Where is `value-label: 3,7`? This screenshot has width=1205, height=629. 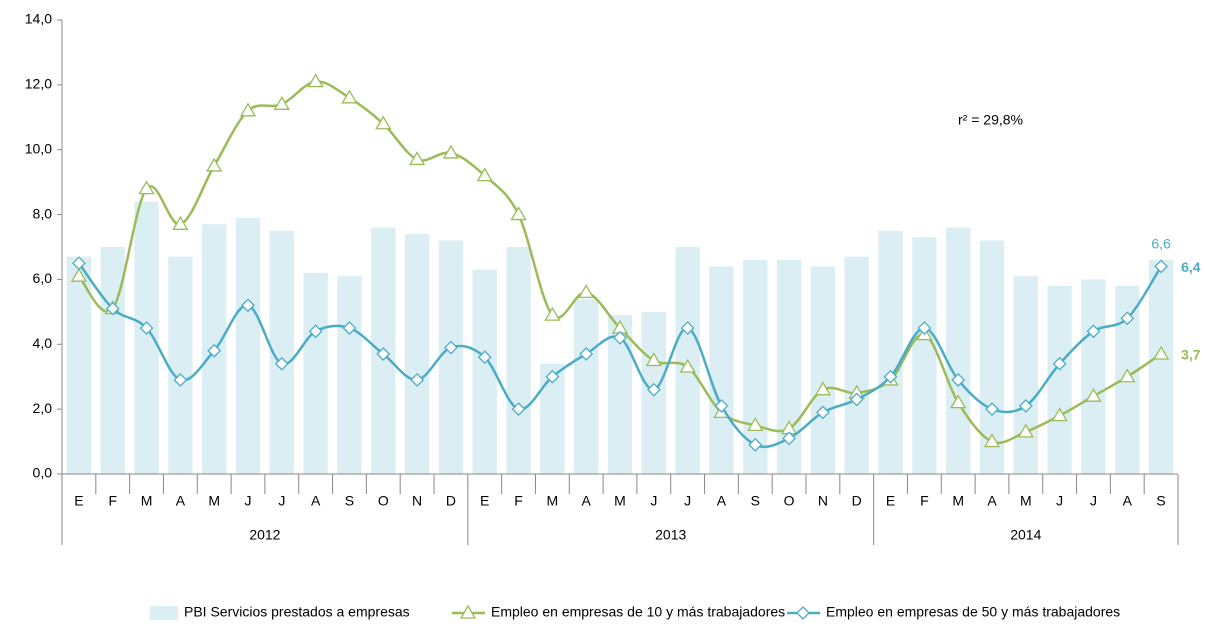 value-label: 3,7 is located at coordinates (1191, 355).